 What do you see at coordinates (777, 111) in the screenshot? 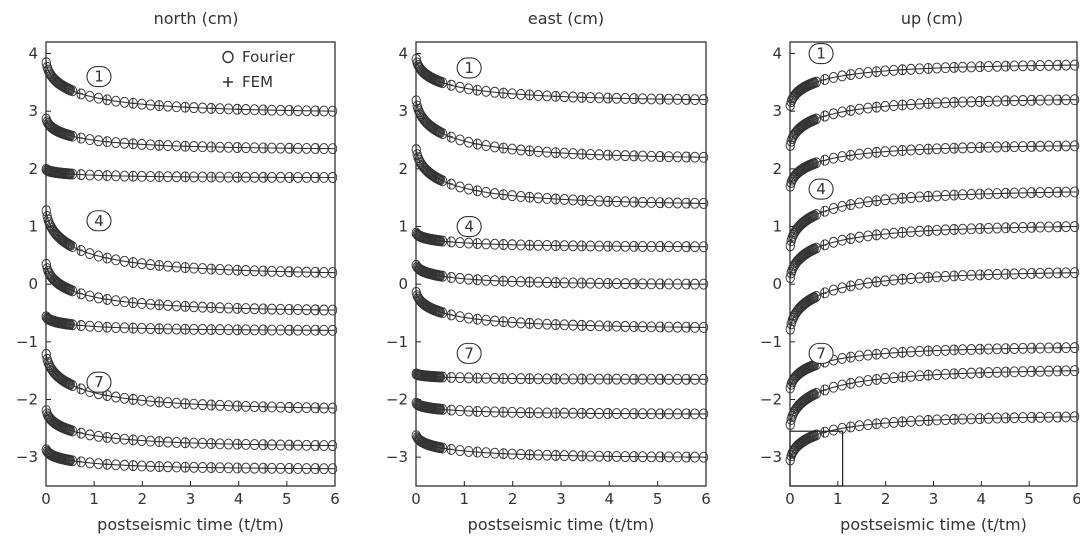
I see `y-tick-label: 3` at bounding box center [777, 111].